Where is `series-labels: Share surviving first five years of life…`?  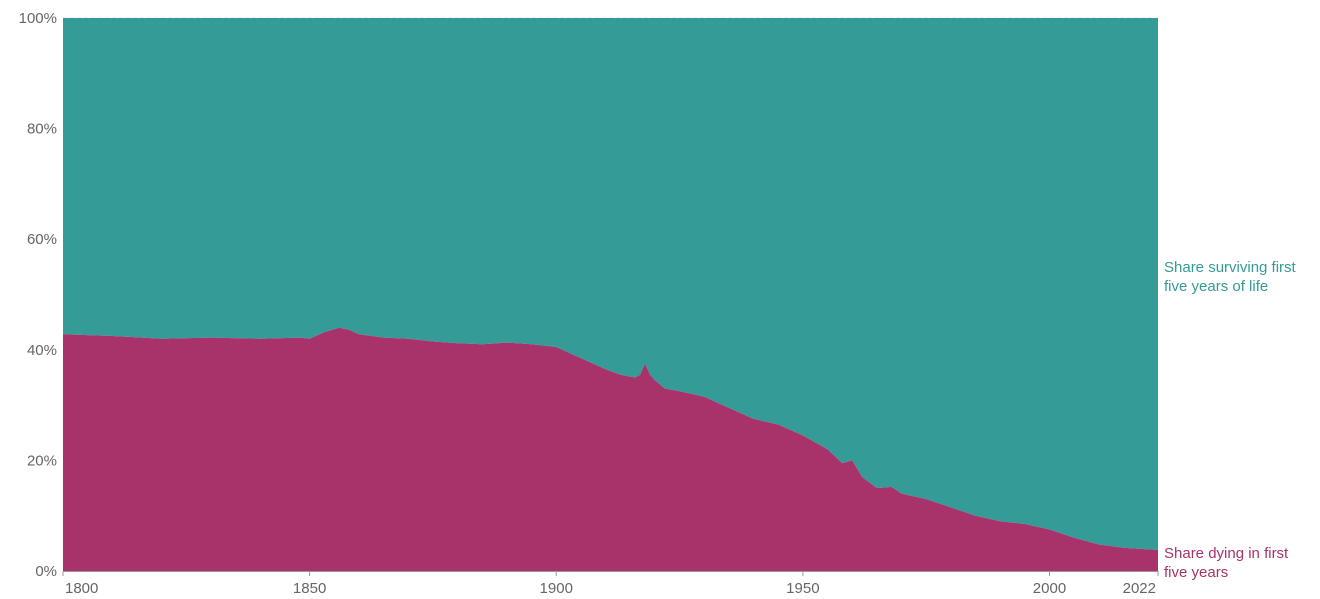
series-labels: Share surviving first five years of life… is located at coordinates (1232, 420).